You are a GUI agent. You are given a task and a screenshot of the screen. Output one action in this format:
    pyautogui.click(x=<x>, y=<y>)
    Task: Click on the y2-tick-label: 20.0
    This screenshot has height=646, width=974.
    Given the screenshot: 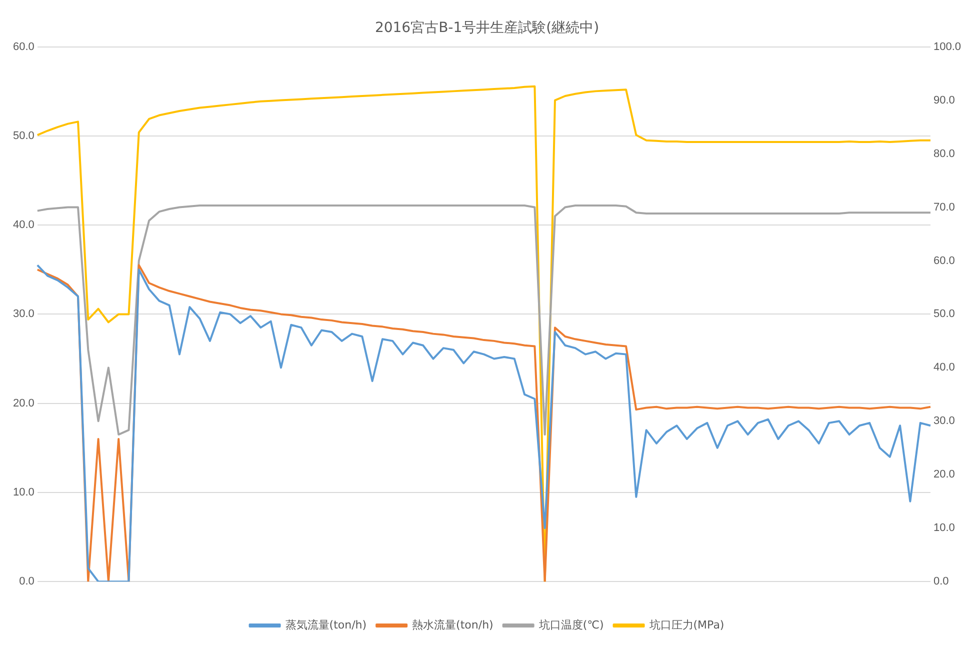 What is the action you would take?
    pyautogui.click(x=944, y=474)
    